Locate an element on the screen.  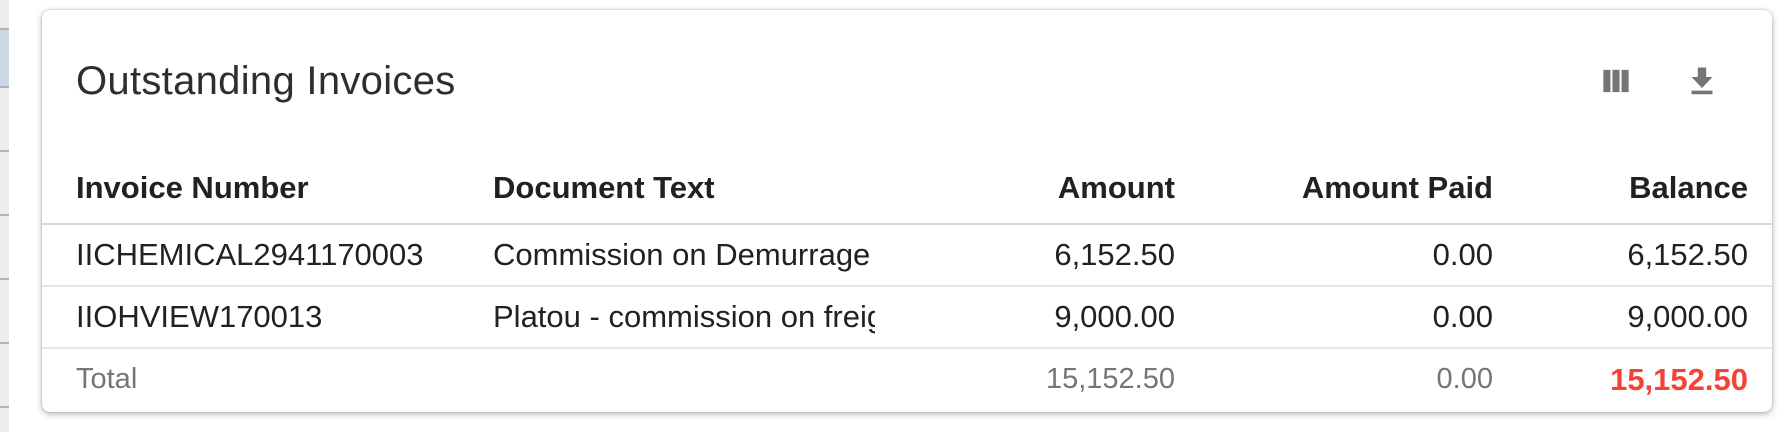
column-header-amount: Amount is located at coordinates (1025, 188).